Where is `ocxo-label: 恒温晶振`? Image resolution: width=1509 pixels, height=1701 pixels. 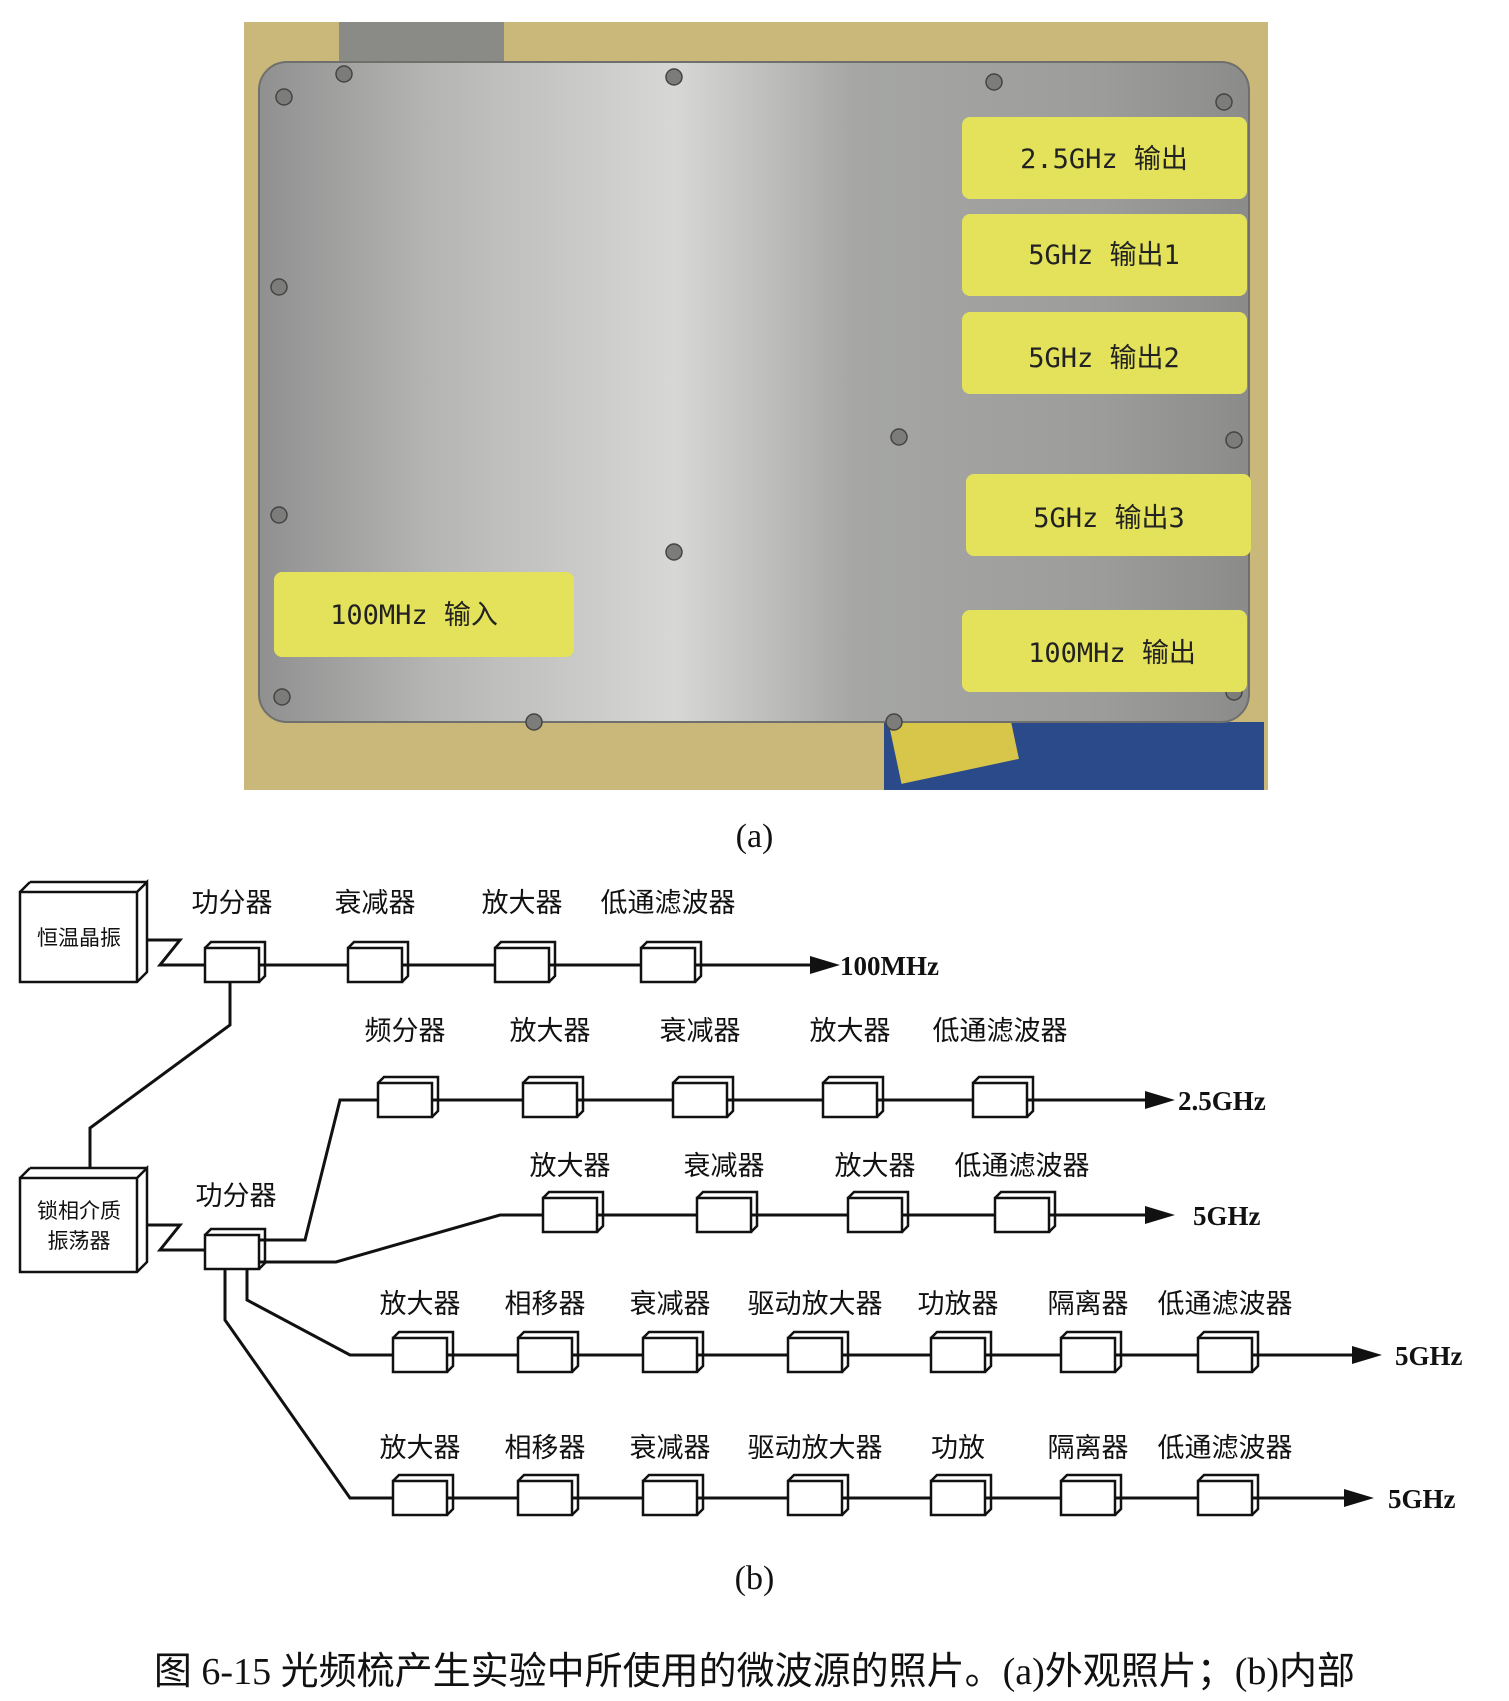 ocxo-label: 恒温晶振 is located at coordinates (79, 938).